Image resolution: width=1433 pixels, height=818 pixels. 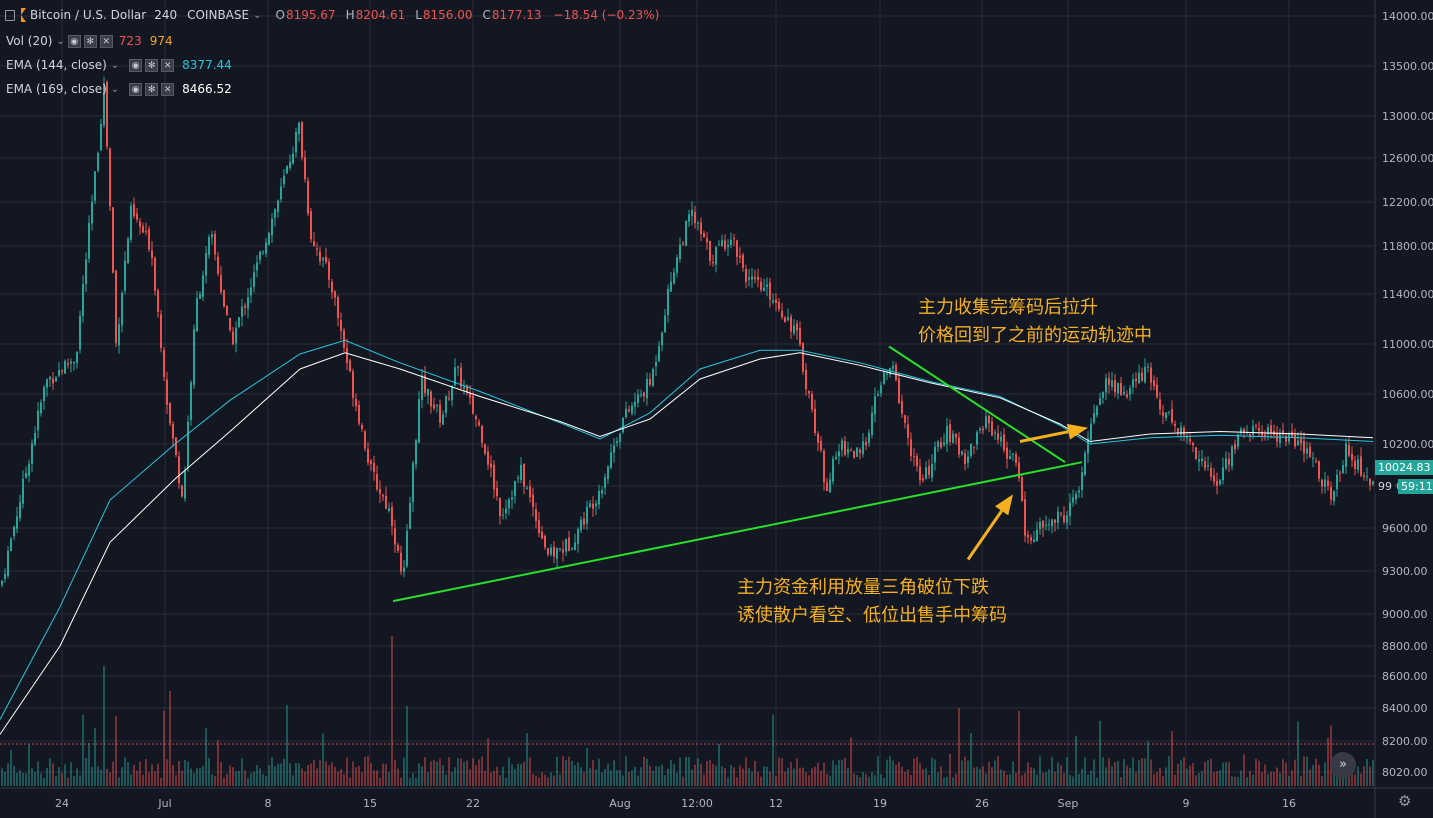 I want to click on interval: 240, so click(x=166, y=15).